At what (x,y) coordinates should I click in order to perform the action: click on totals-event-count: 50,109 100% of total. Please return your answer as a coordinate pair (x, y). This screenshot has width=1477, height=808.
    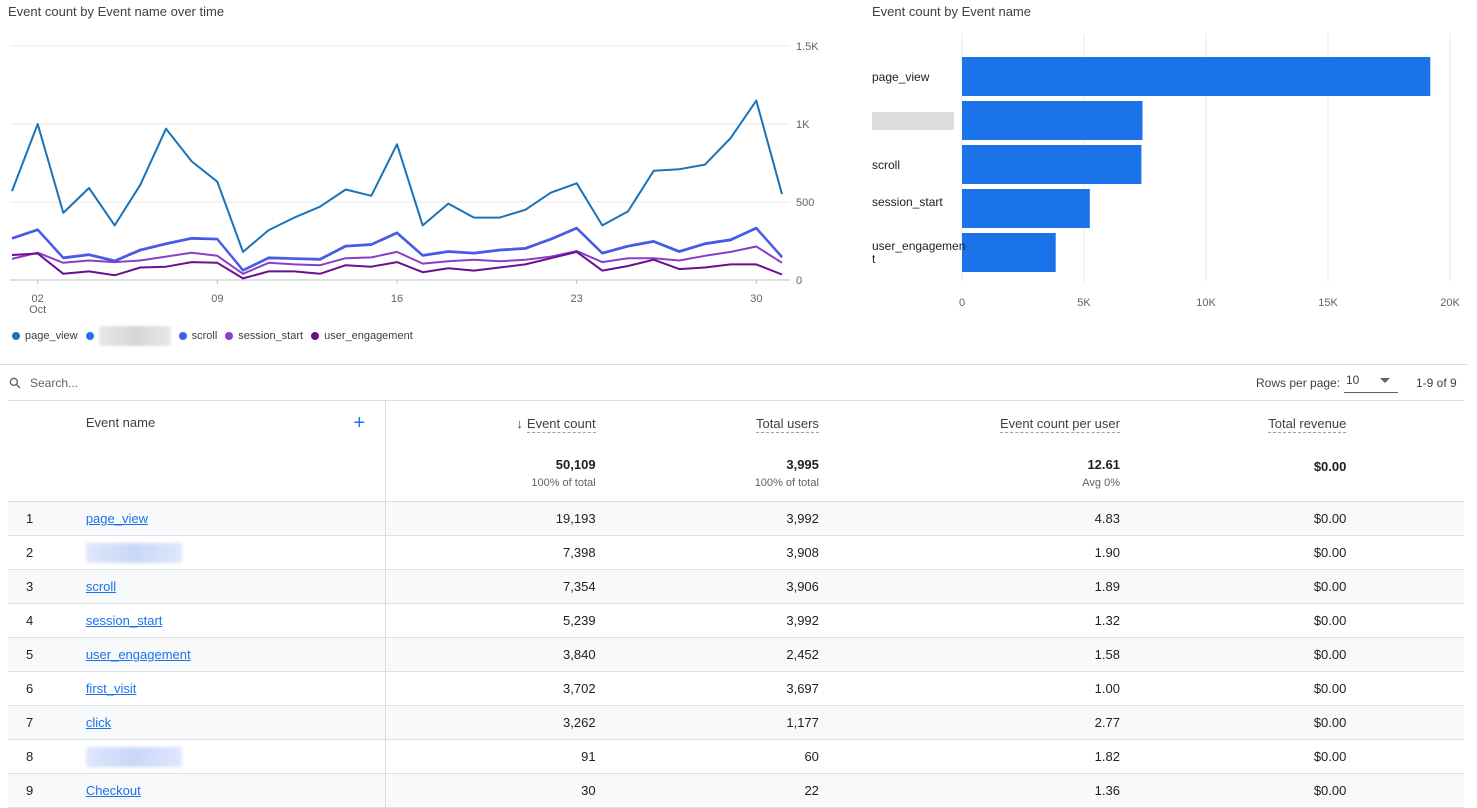
    Looking at the image, I should click on (490, 473).